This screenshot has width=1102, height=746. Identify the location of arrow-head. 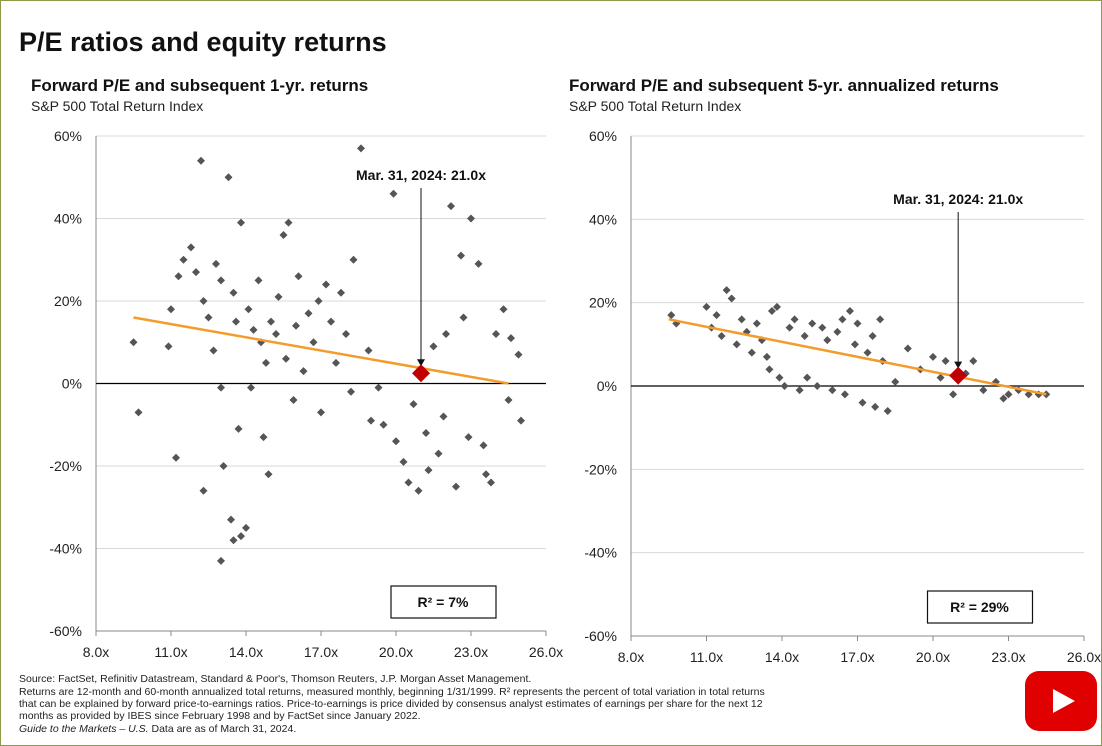
(421, 363).